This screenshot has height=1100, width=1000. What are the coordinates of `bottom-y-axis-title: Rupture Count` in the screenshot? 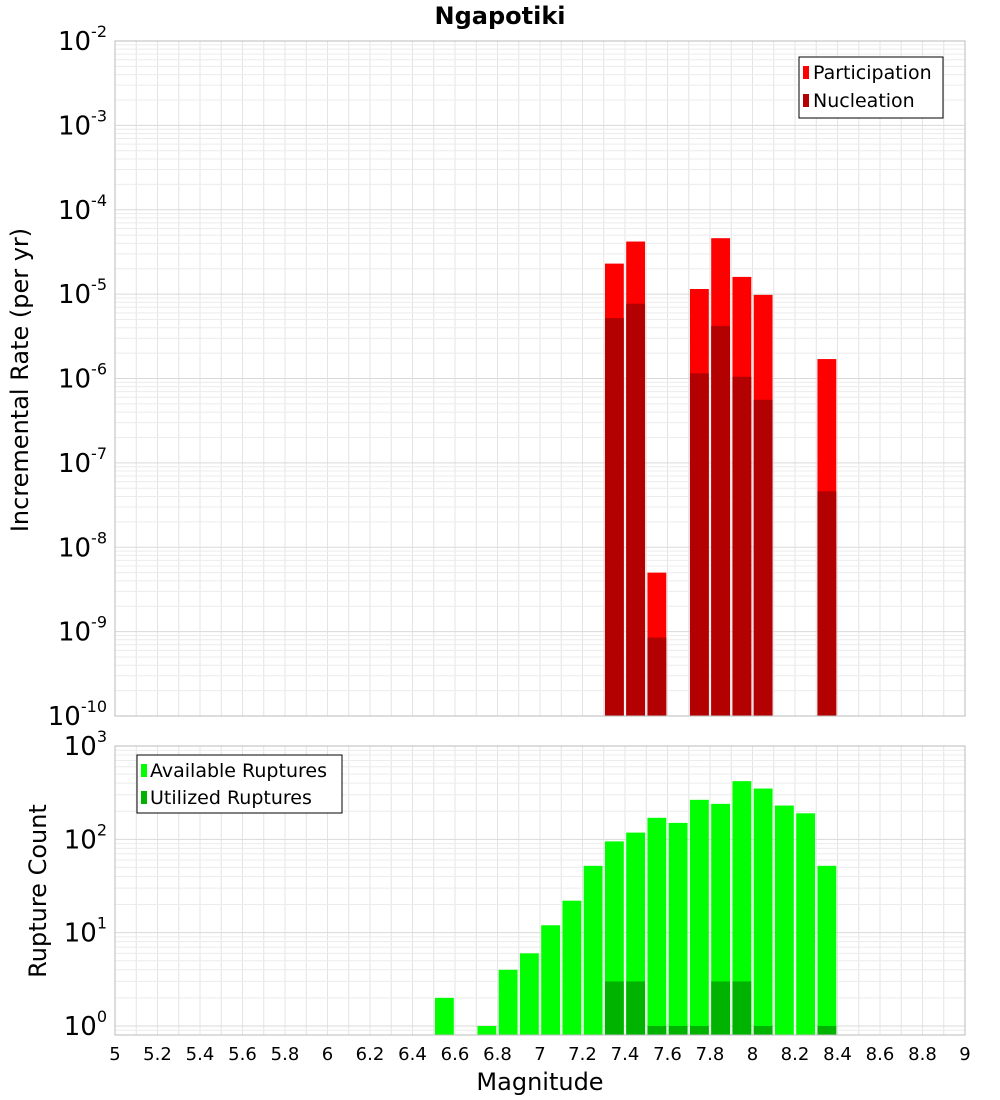 It's located at (38, 891).